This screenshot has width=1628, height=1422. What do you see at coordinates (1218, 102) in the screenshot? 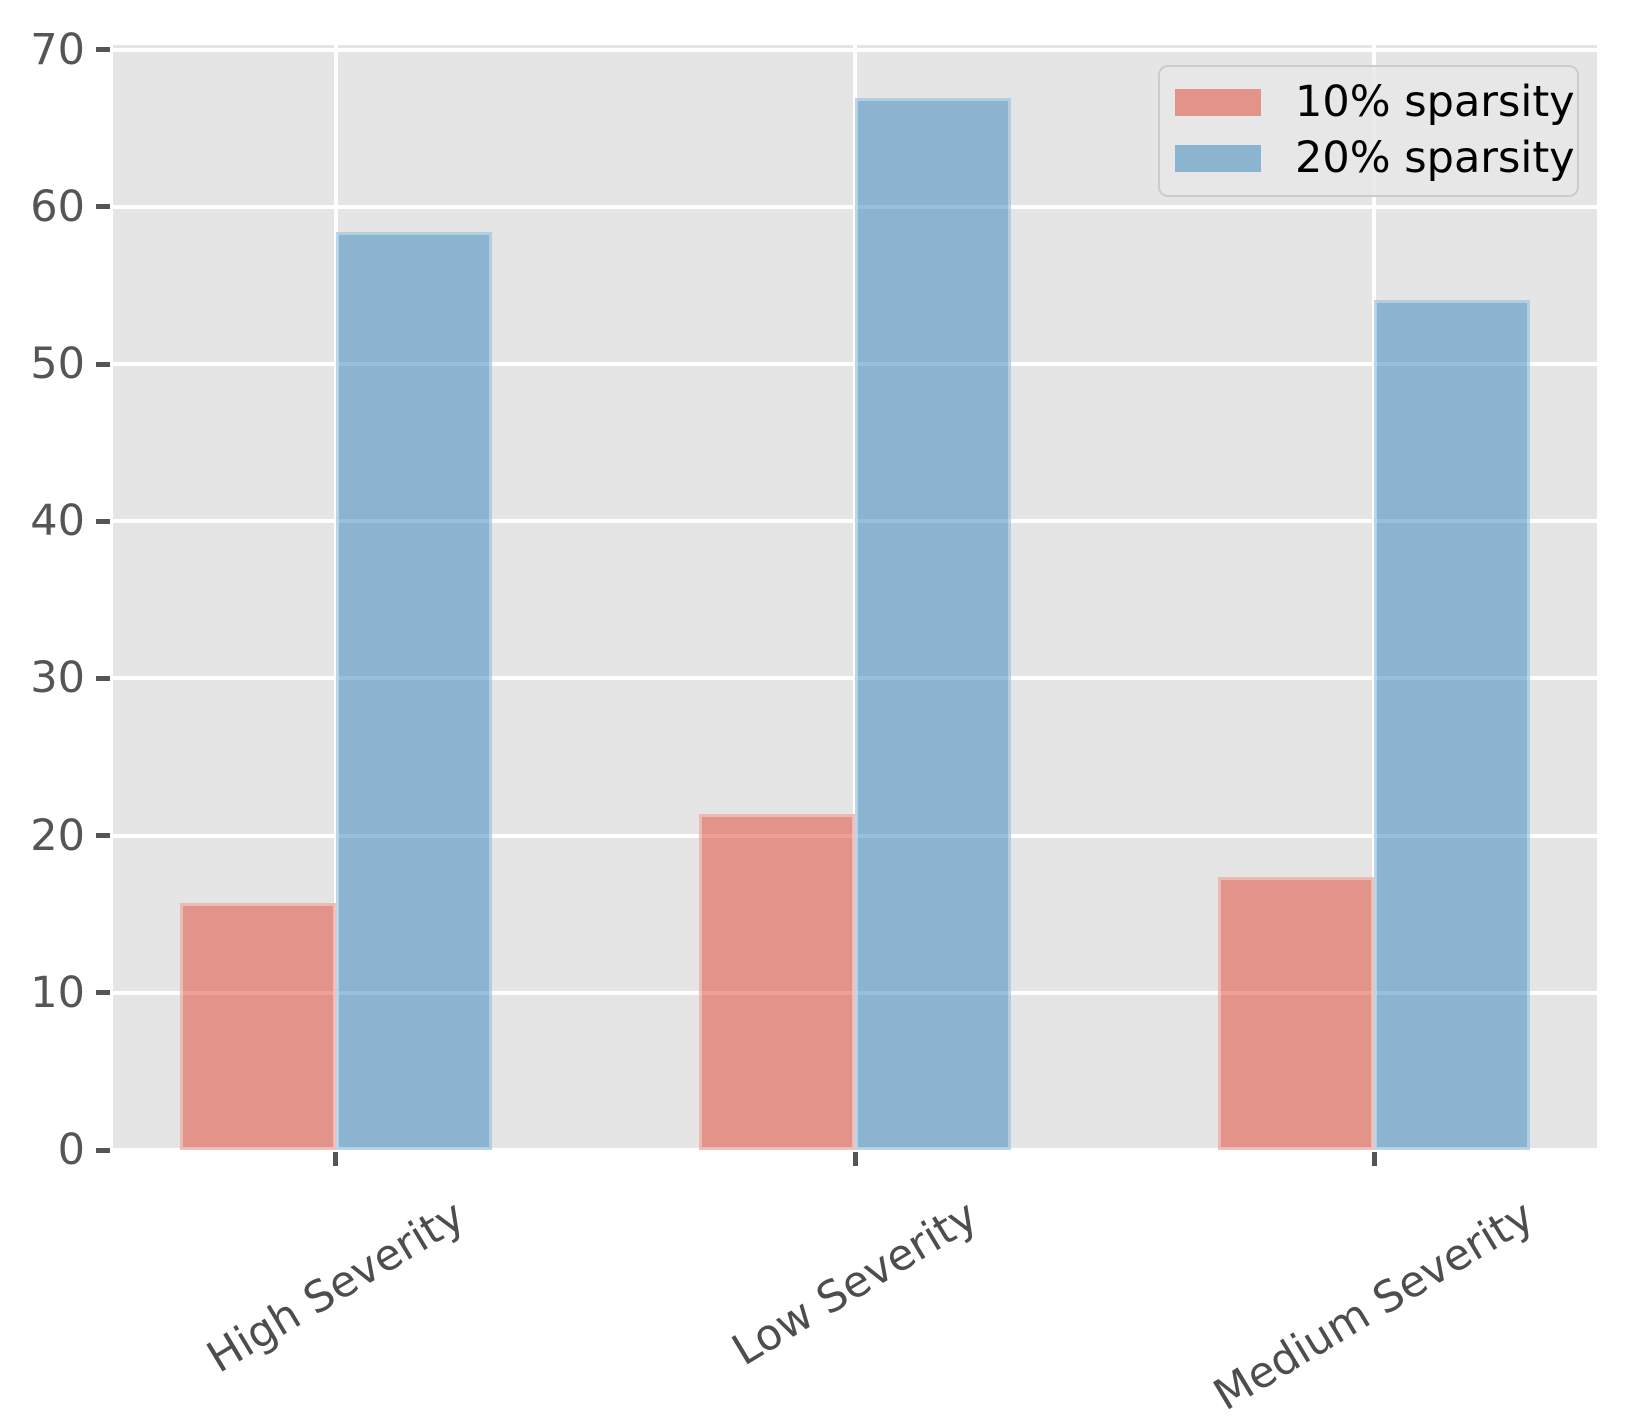
I see `legend-swatch-10pct` at bounding box center [1218, 102].